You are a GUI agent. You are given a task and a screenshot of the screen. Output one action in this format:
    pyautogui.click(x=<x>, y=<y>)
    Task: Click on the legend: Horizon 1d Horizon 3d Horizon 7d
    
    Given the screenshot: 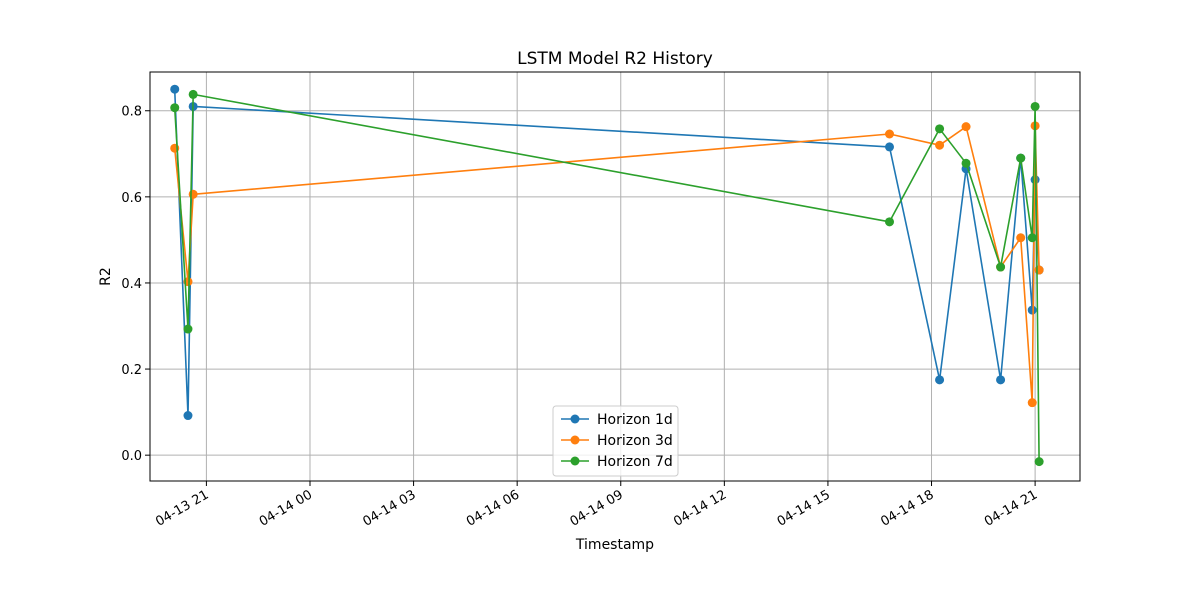 What is the action you would take?
    pyautogui.click(x=615, y=441)
    